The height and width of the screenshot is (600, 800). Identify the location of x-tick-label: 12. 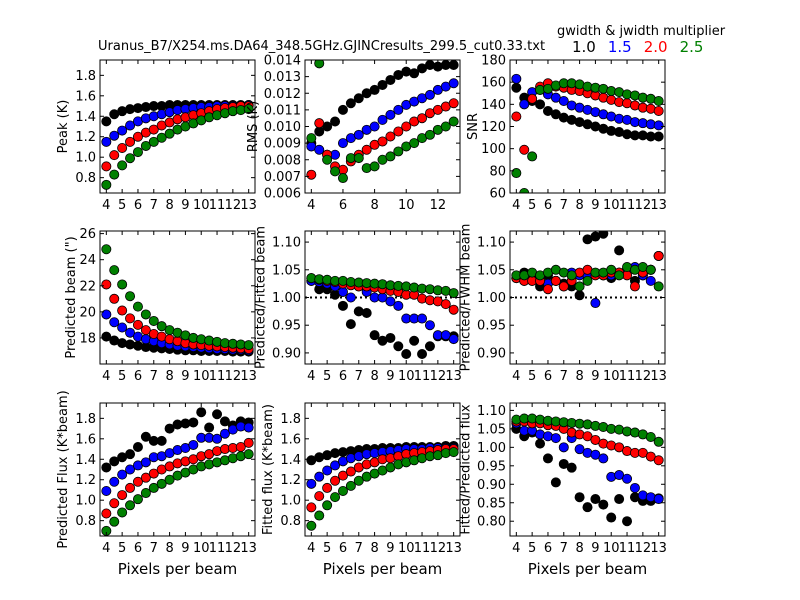
(438, 548).